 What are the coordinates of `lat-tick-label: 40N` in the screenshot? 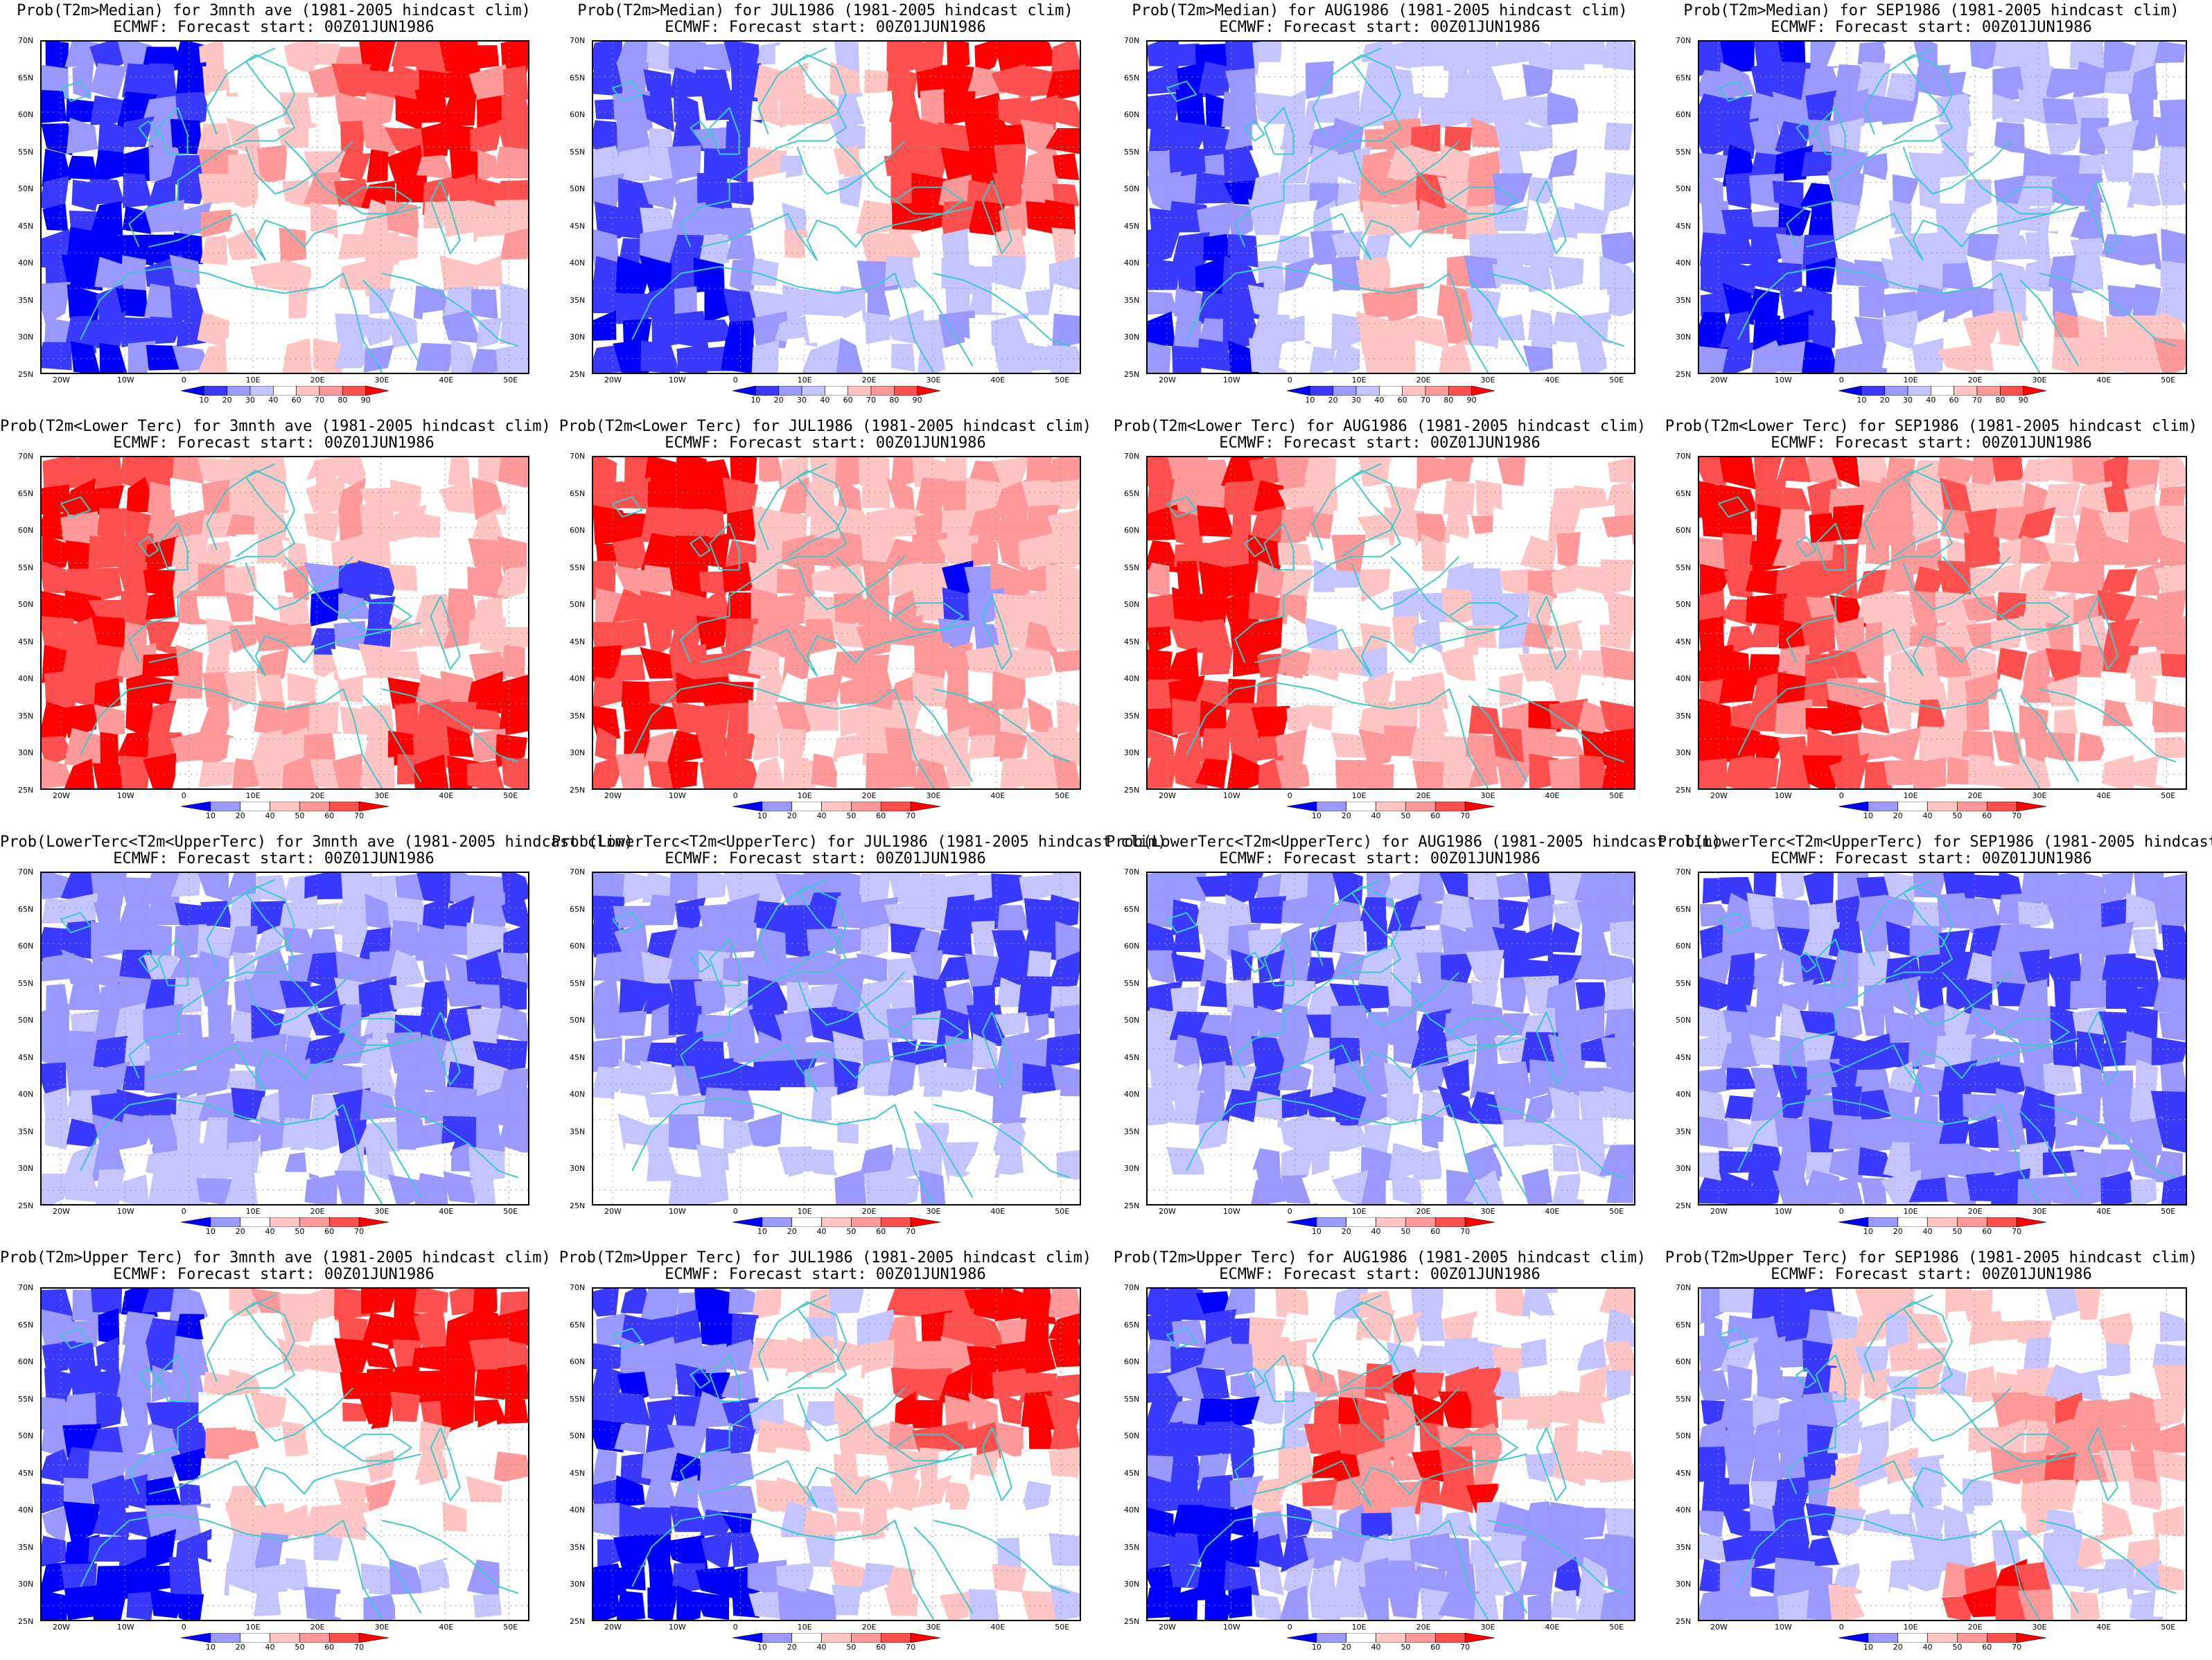 It's located at (26, 263).